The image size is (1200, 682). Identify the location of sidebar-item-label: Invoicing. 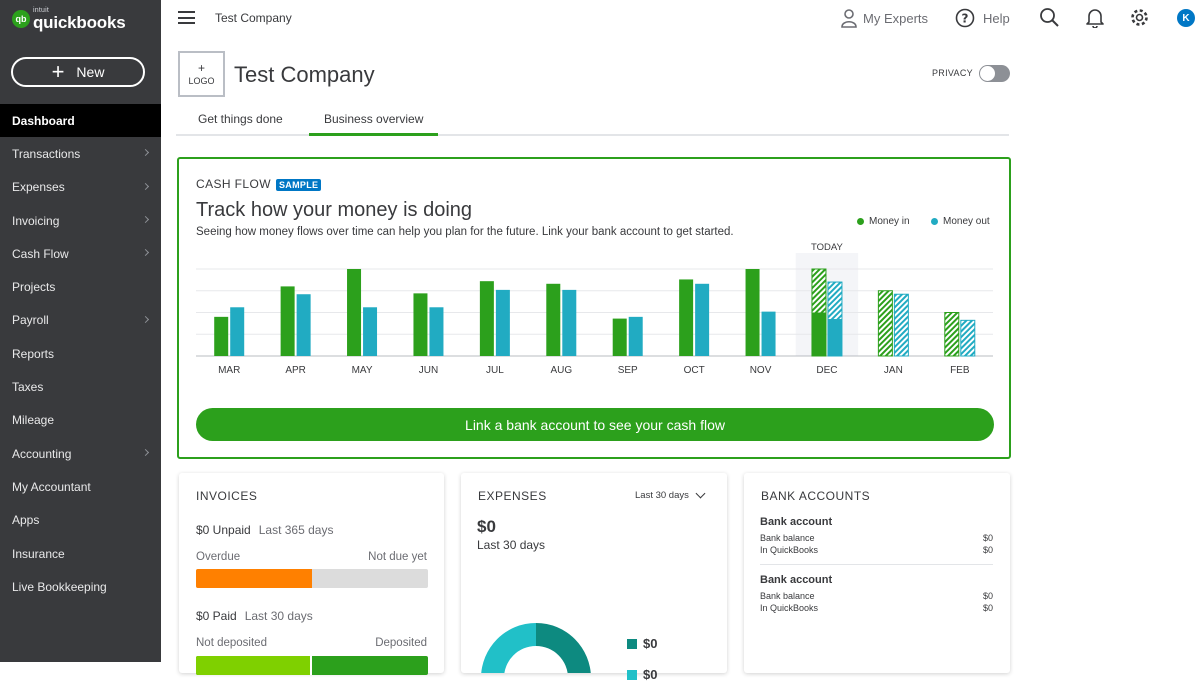
(36, 220).